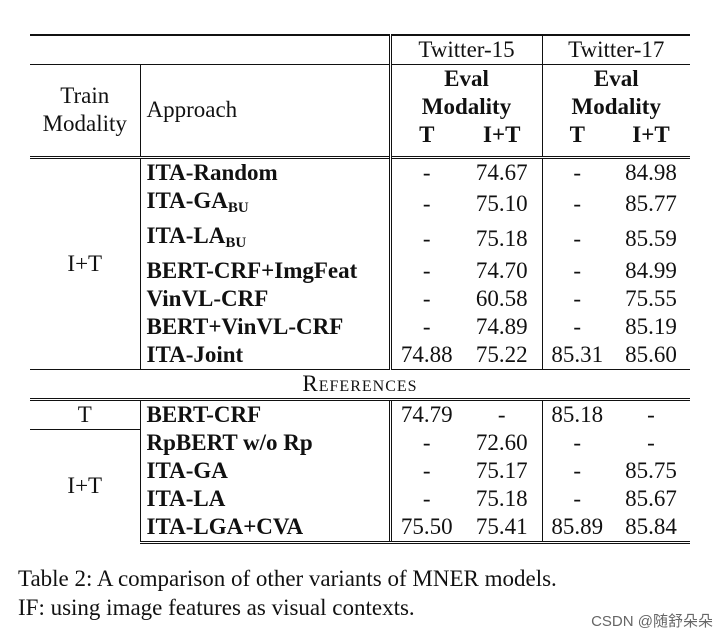  What do you see at coordinates (264, 298) in the screenshot?
I see `row-approach: VinVL-CRF` at bounding box center [264, 298].